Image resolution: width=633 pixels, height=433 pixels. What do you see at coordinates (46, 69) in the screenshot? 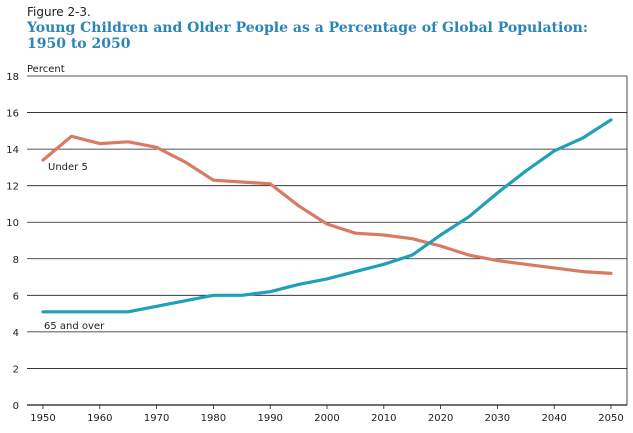
I see `y-axis-label: Percent` at bounding box center [46, 69].